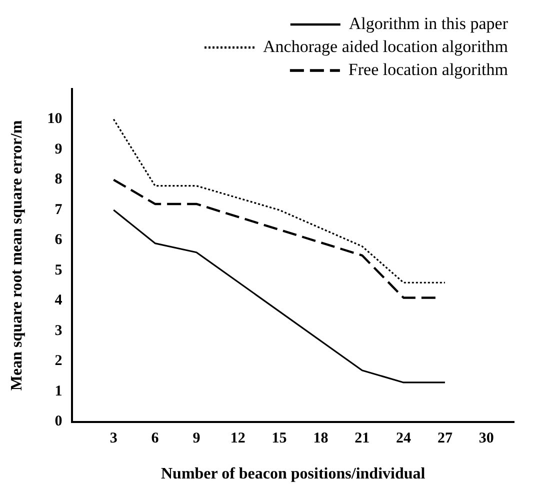 The width and height of the screenshot is (534, 494). I want to click on y-tick-label: 10, so click(54, 119).